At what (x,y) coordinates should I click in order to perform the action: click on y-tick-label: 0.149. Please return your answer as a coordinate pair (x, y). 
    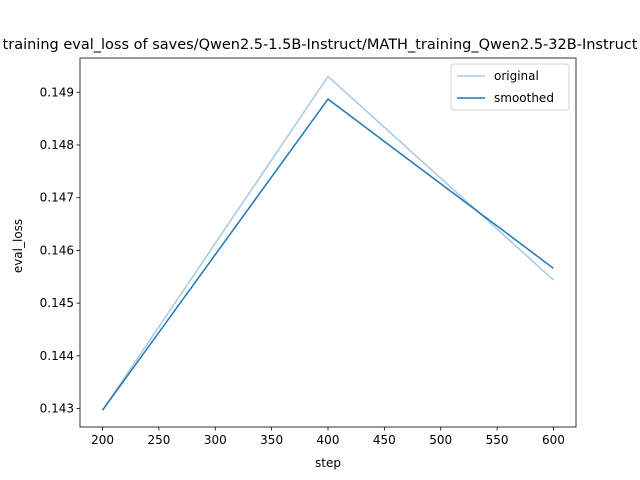
    Looking at the image, I should click on (57, 92).